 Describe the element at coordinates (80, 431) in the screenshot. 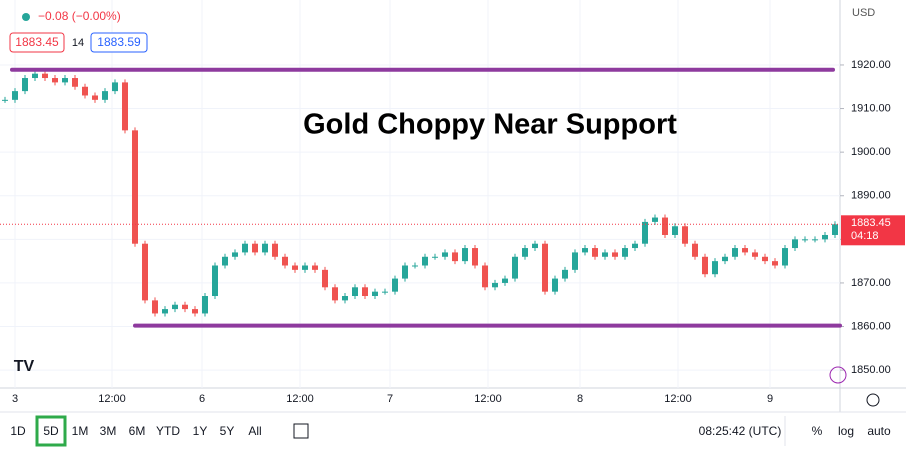

I see `range-button: 1M` at that location.